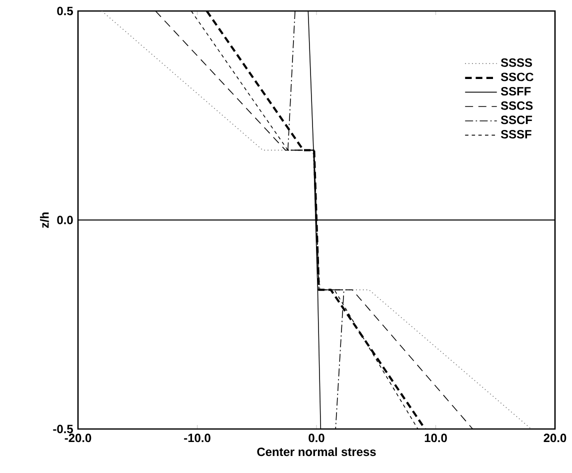 Image resolution: width=572 pixels, height=473 pixels. What do you see at coordinates (65, 11) in the screenshot?
I see `y-tick-label: 0.5` at bounding box center [65, 11].